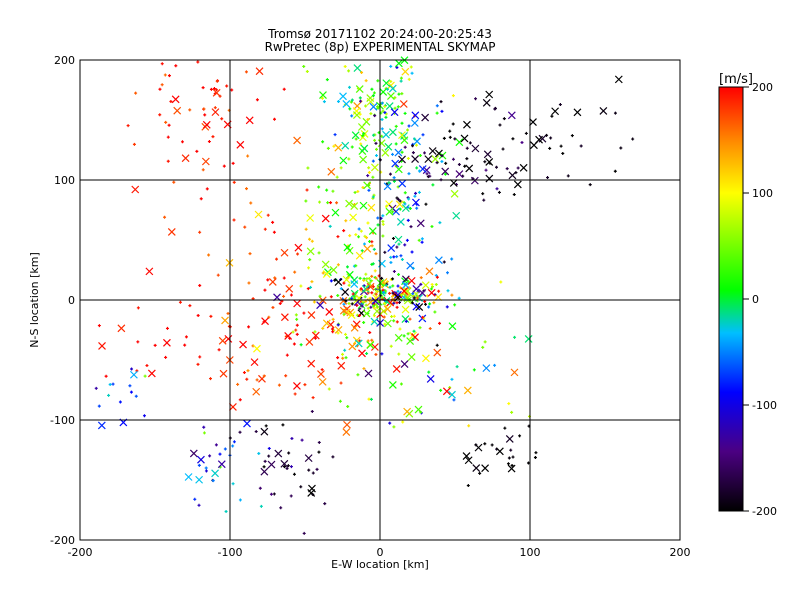  I want to click on colorbar-tick-label: 200, so click(762, 87).